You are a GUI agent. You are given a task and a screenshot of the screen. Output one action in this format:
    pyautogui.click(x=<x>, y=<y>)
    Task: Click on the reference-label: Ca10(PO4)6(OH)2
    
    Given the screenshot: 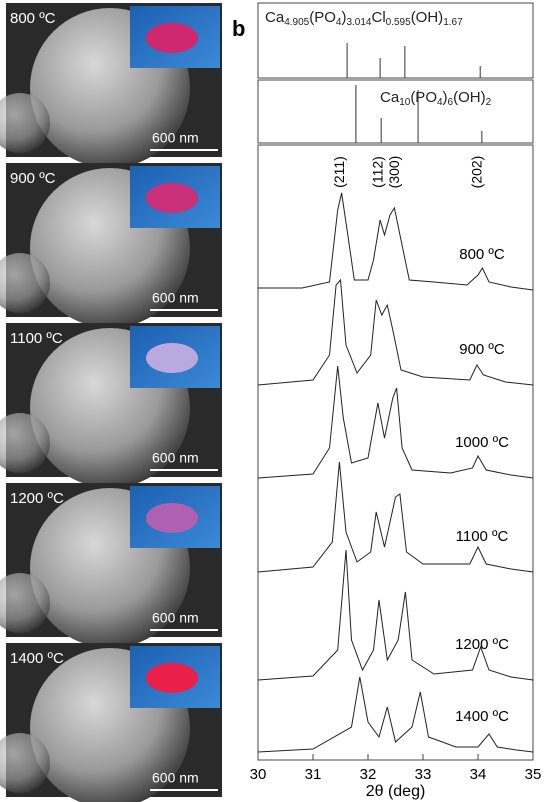 What is the action you would take?
    pyautogui.click(x=436, y=98)
    